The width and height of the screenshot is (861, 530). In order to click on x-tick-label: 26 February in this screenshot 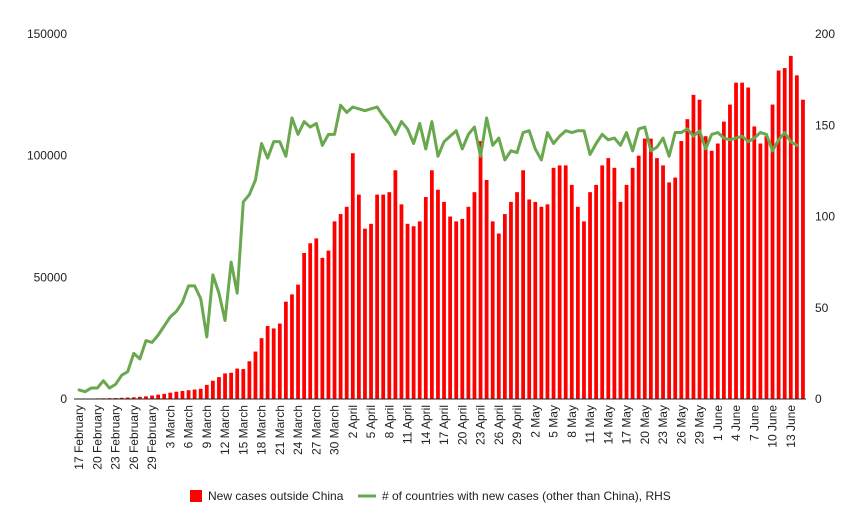, I will do `click(134, 437)`.